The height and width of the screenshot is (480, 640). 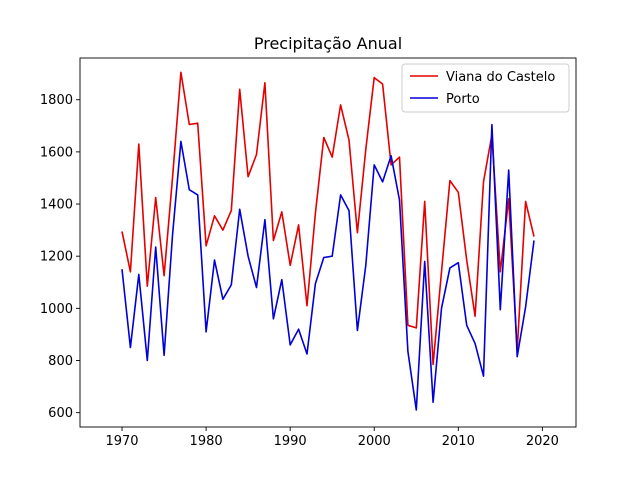 I want to click on y-tick-label: 1400, so click(x=56, y=205).